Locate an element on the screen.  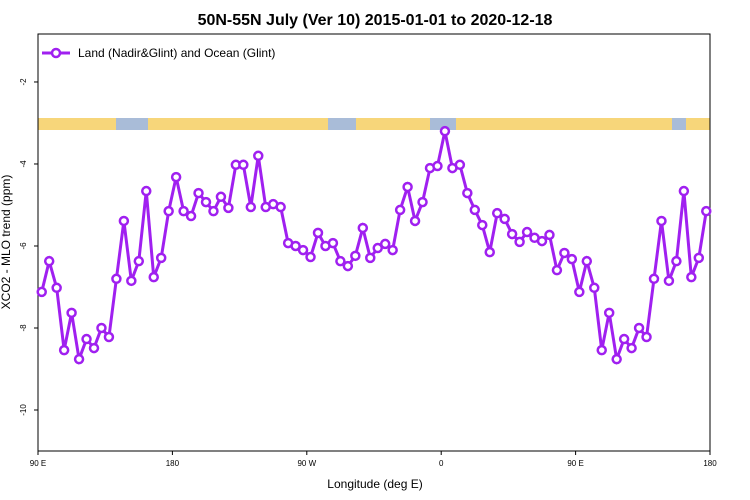
y-tick-label: -10 is located at coordinates (23, 410).